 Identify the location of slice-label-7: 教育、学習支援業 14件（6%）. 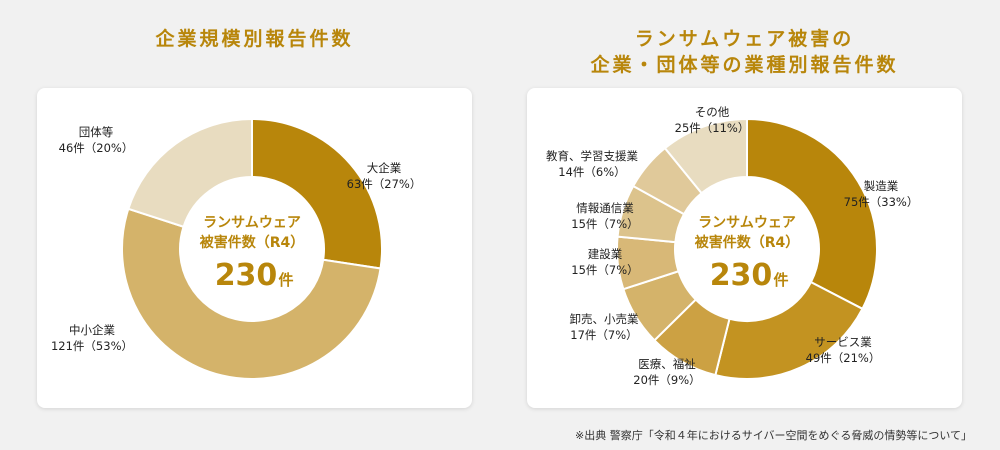
(592, 164).